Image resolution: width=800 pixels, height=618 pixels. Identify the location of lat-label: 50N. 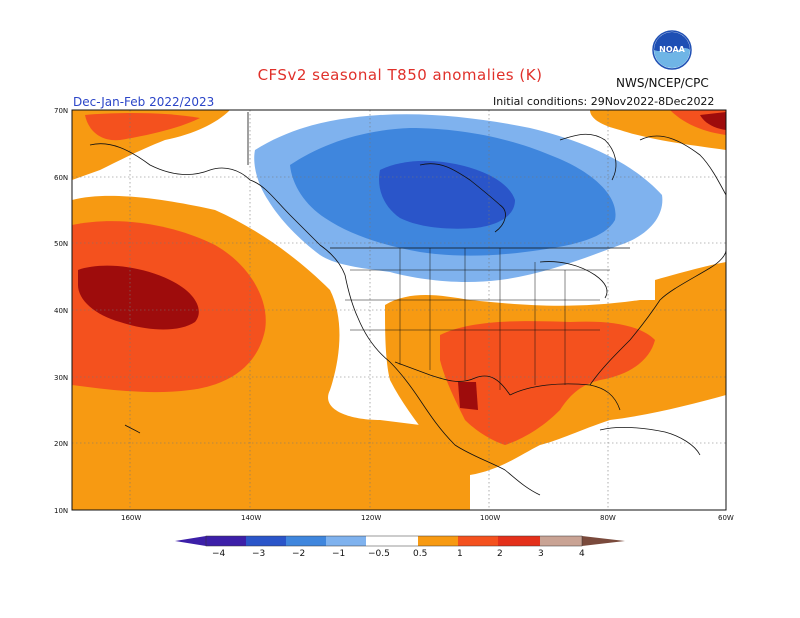
(61, 244).